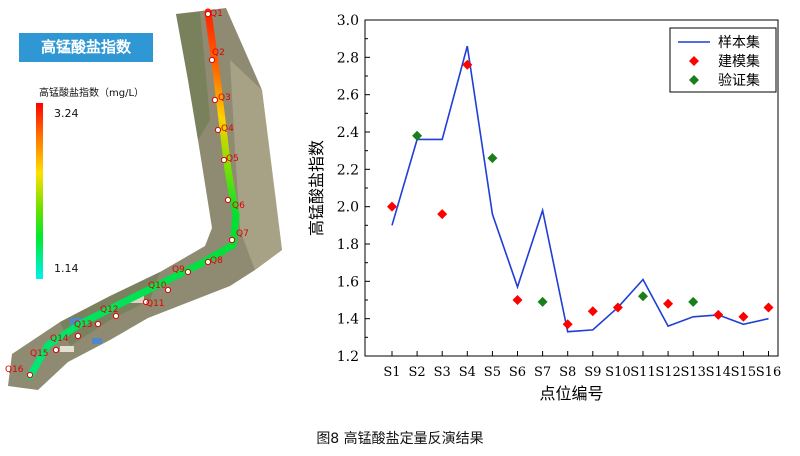 The width and height of the screenshot is (800, 456). I want to click on legend-title: 高锰酸盐指数（mg/L）, so click(92, 93).